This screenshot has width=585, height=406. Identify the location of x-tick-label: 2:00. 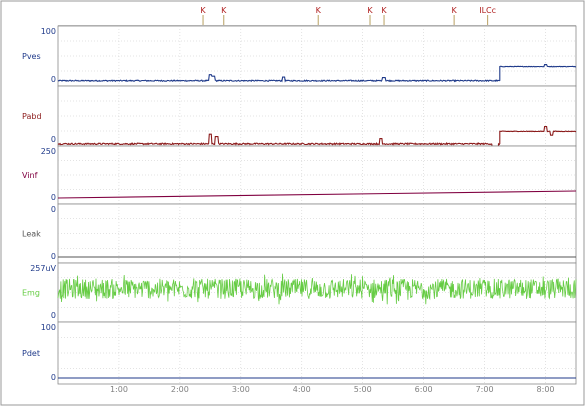
(180, 389).